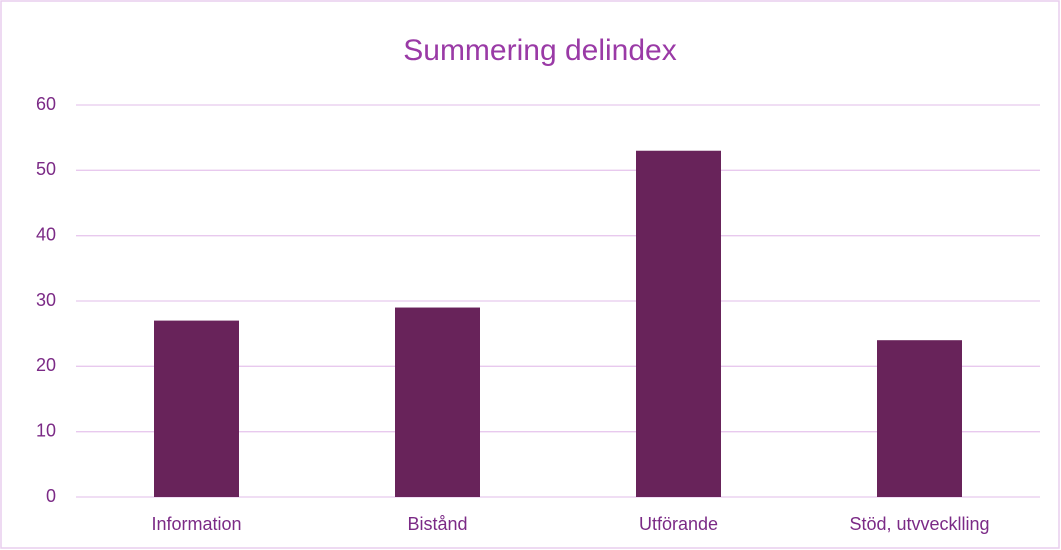 The width and height of the screenshot is (1061, 550). I want to click on x-tick-label: Bistånd, so click(437, 524).